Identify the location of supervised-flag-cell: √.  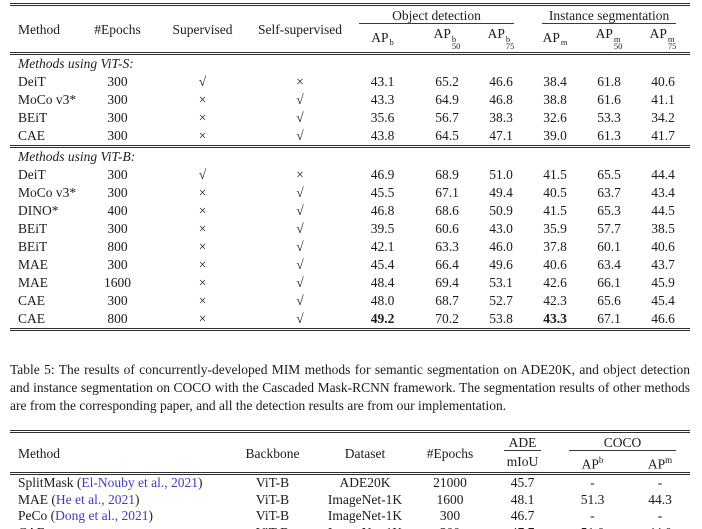
(202, 81).